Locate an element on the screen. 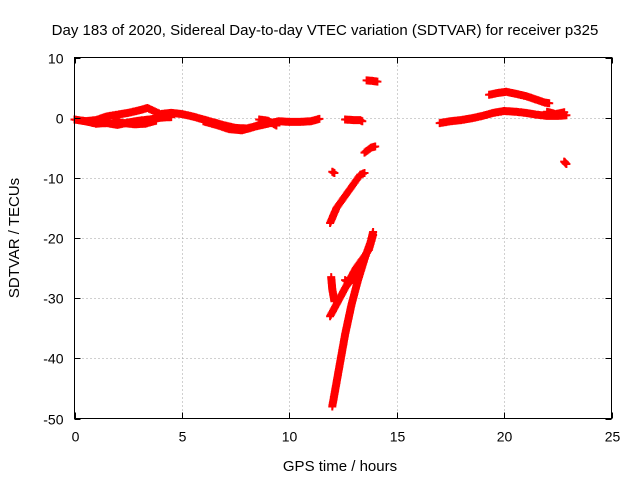  y-tick-labels: -50 -40 -30 -20 -10 0 10 is located at coordinates (53, 239).